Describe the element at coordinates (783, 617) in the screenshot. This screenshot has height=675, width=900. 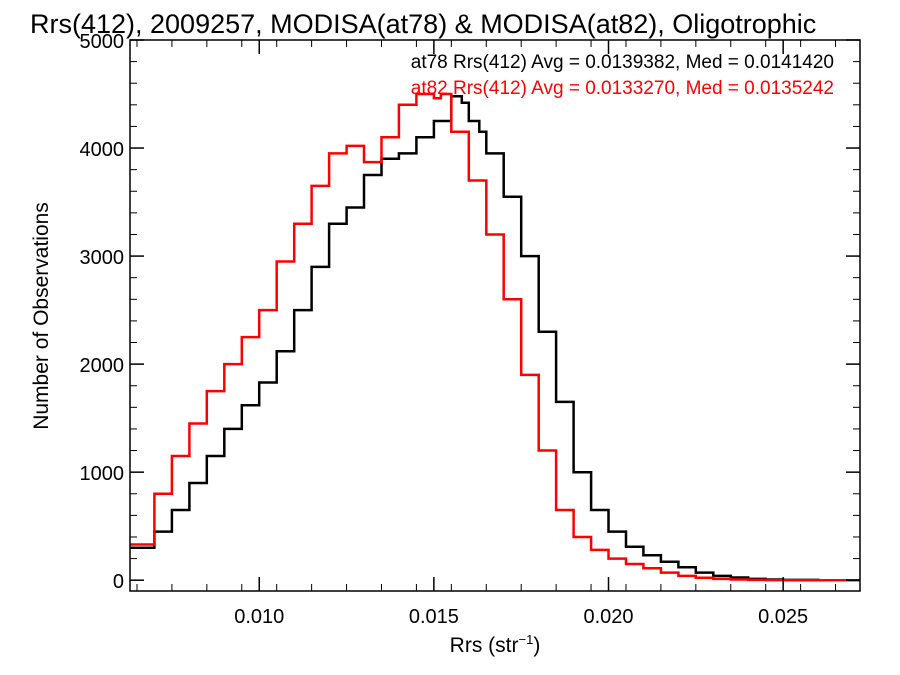
I see `x-tick-label: 0.025` at that location.